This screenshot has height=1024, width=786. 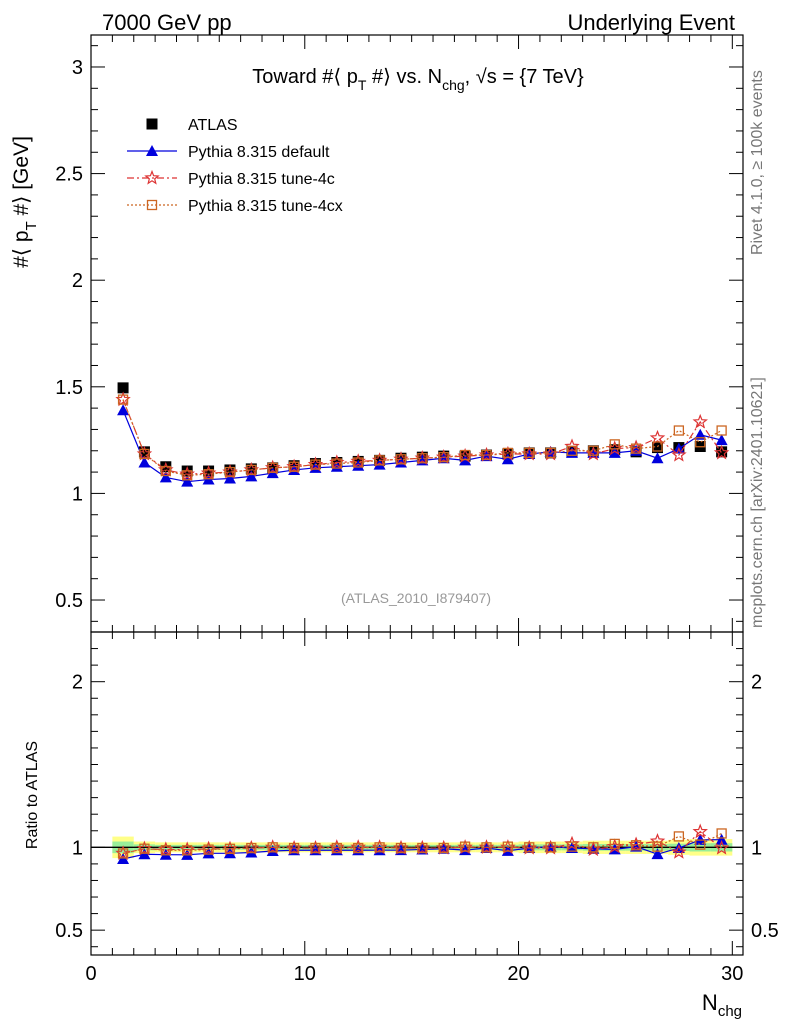 I want to click on y-tick-label: 0.5, so click(x=69, y=601).